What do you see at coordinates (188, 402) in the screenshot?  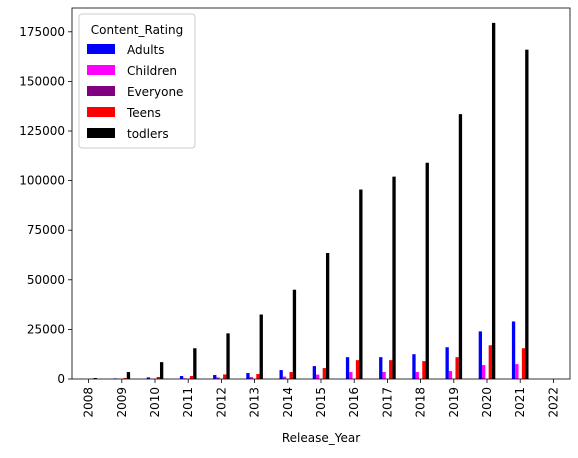 I see `x-tick-label: 2011` at bounding box center [188, 402].